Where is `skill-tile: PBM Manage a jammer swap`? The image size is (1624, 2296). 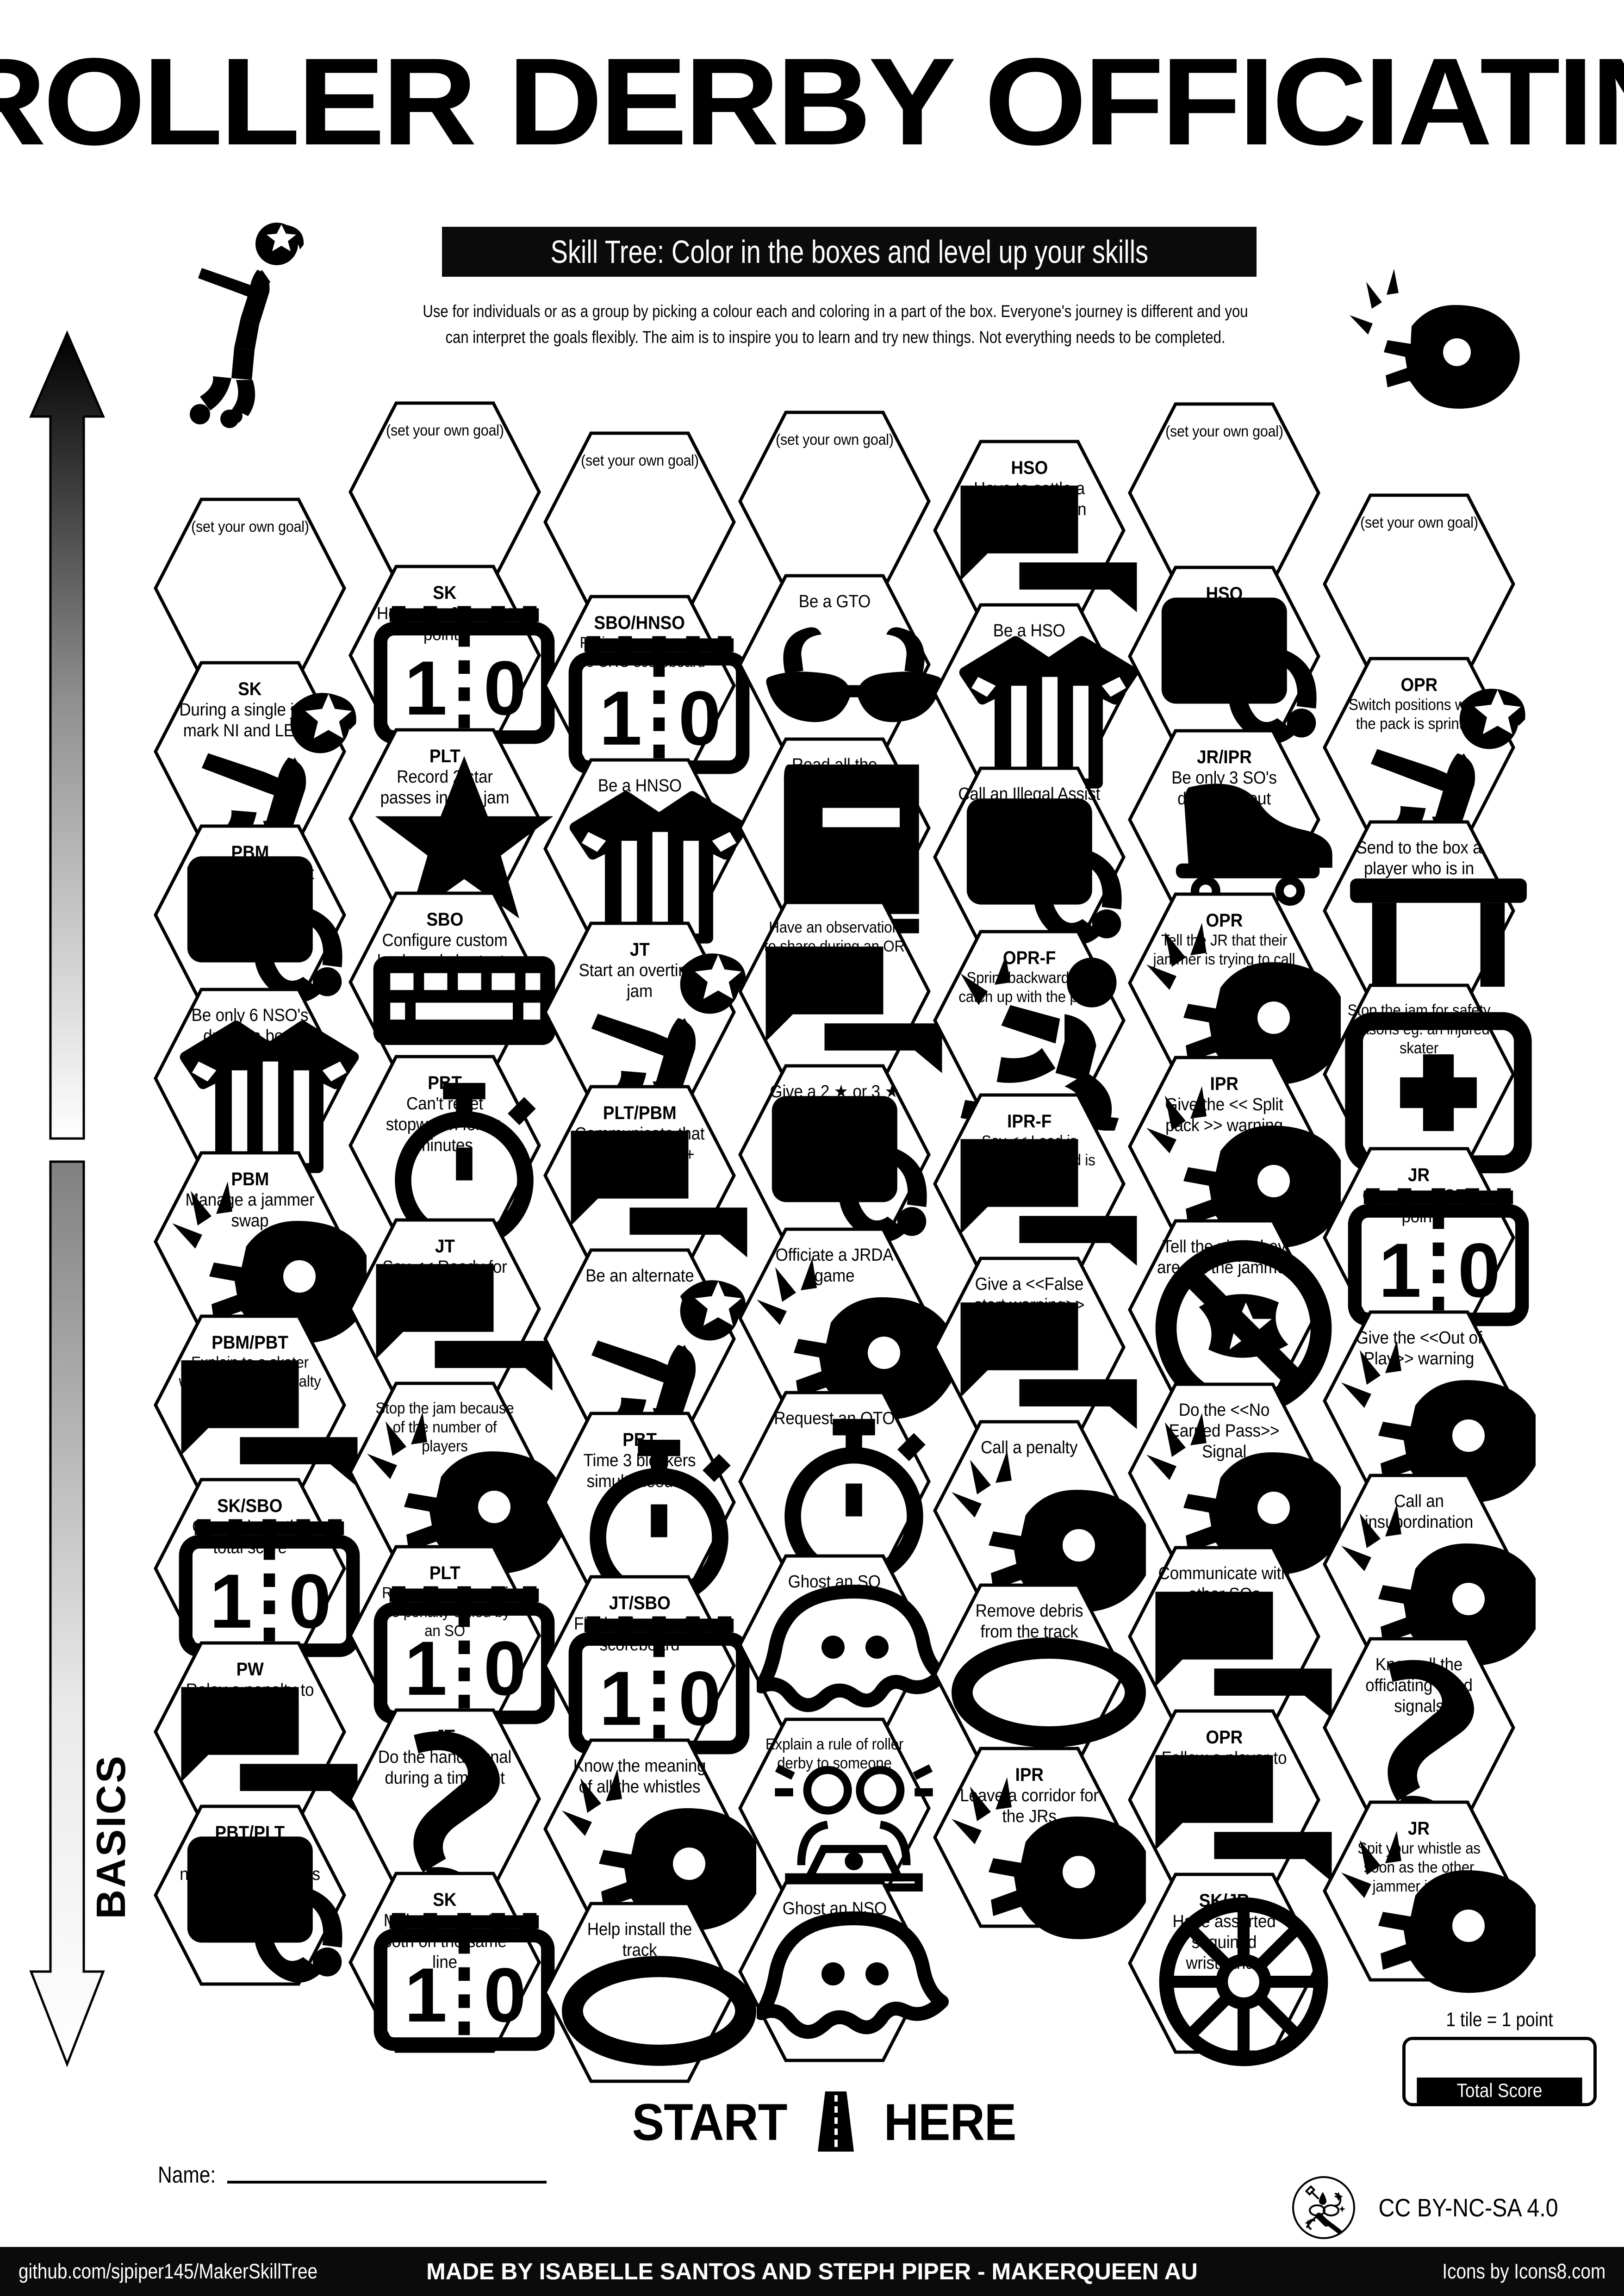 skill-tile: PBM Manage a jammer swap is located at coordinates (260, 1247).